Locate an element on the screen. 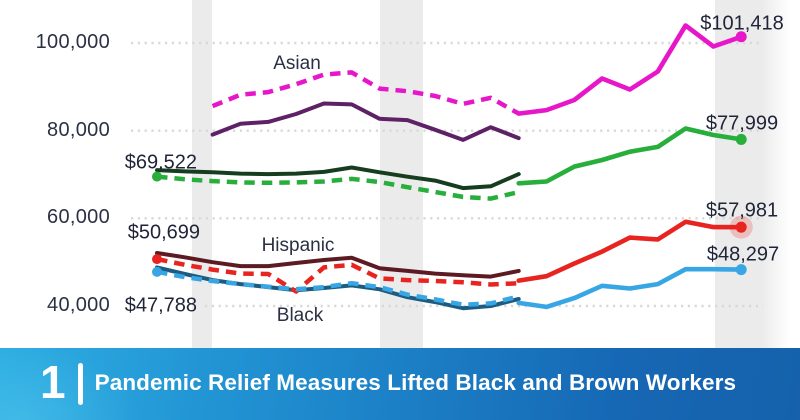  black-2013-2021-end-dot is located at coordinates (741, 270).